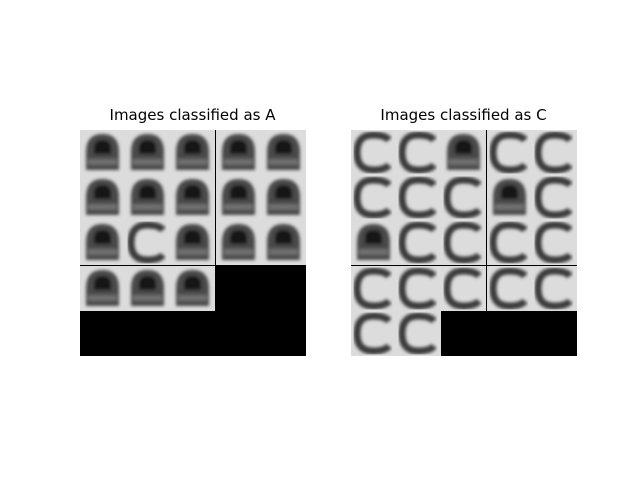  What do you see at coordinates (463, 115) in the screenshot?
I see `panel-title-c: Images classified as C` at bounding box center [463, 115].